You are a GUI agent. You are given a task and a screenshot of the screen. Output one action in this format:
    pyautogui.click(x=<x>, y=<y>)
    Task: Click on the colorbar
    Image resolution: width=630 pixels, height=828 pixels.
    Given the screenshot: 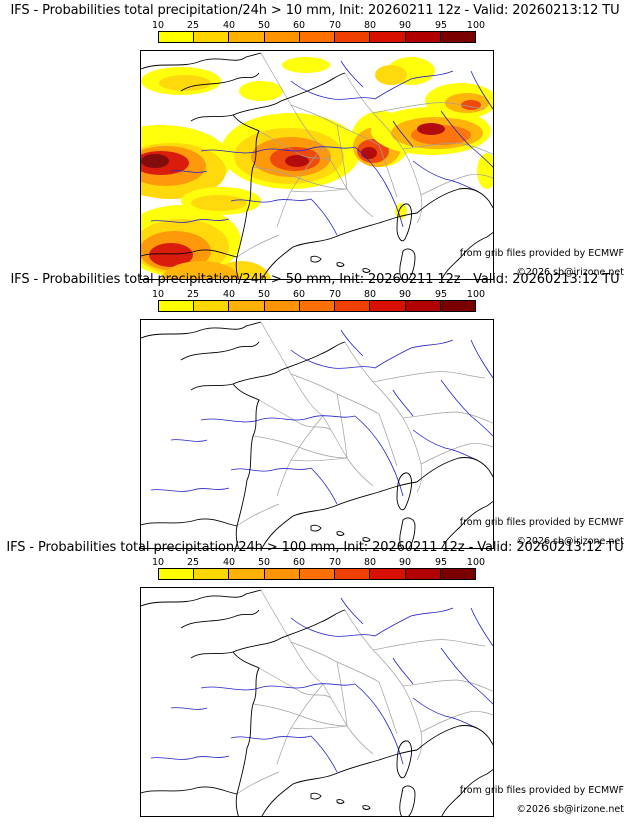 What is the action you would take?
    pyautogui.click(x=317, y=306)
    